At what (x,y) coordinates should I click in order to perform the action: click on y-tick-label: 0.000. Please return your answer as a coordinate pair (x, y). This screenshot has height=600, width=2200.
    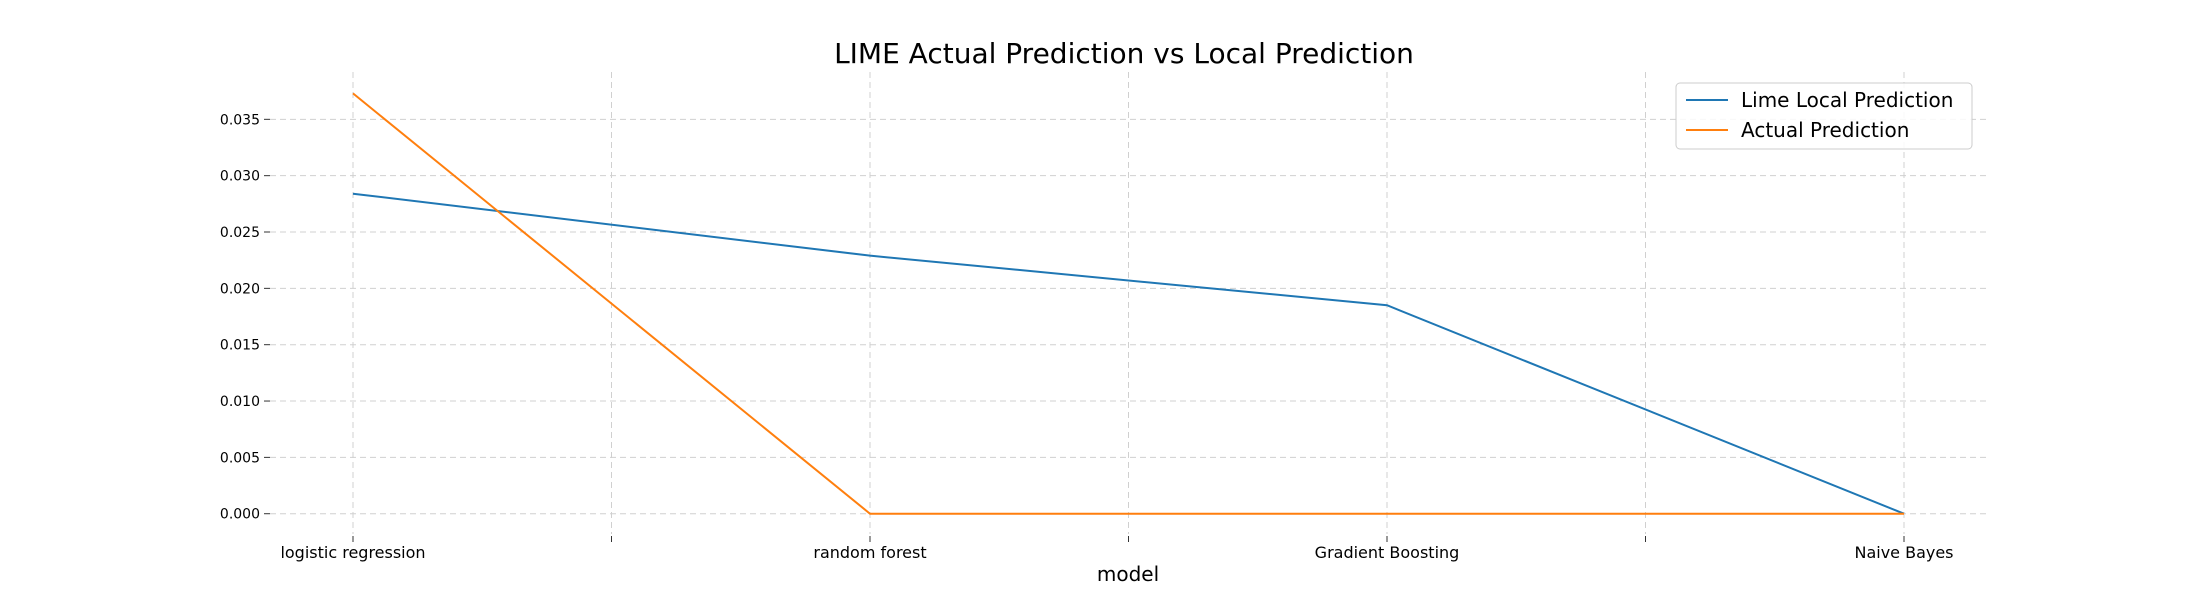
    Looking at the image, I should click on (240, 515).